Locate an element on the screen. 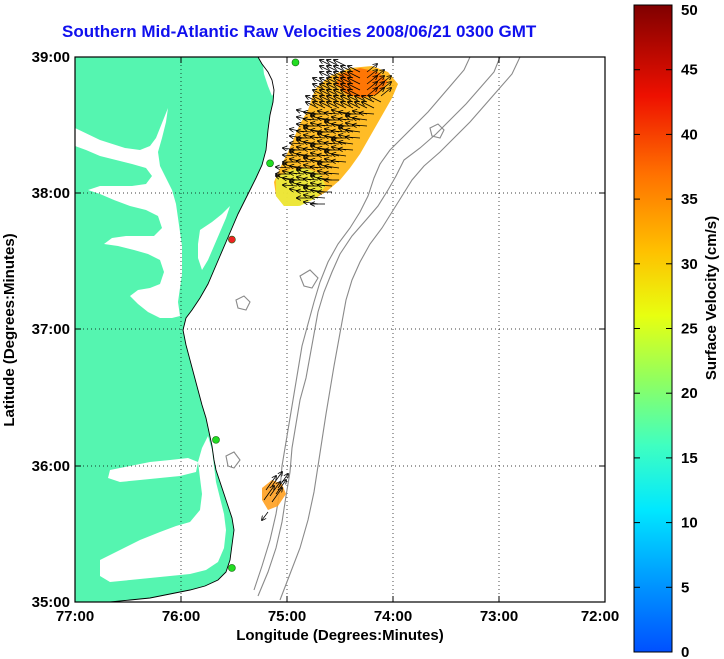 Image resolution: width=724 pixels, height=659 pixels. y-tick-label: 38:00 is located at coordinates (51, 193).